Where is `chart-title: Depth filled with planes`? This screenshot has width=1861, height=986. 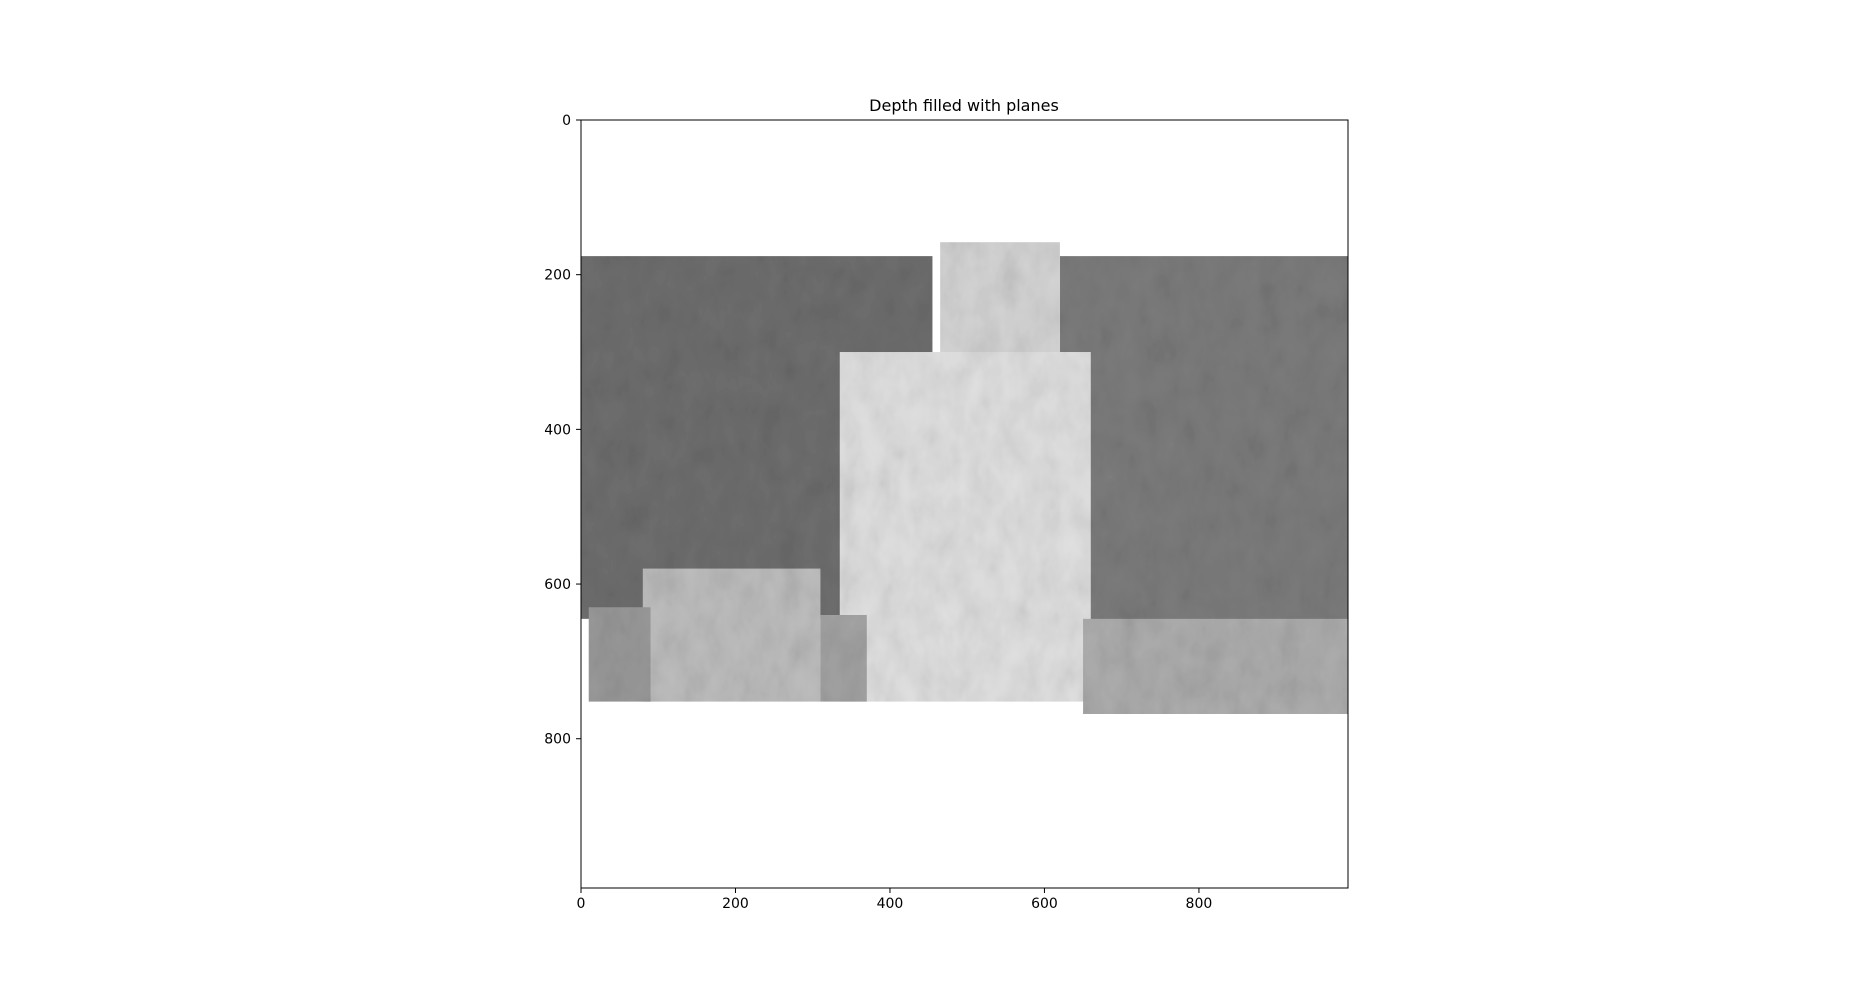 chart-title: Depth filled with planes is located at coordinates (964, 105).